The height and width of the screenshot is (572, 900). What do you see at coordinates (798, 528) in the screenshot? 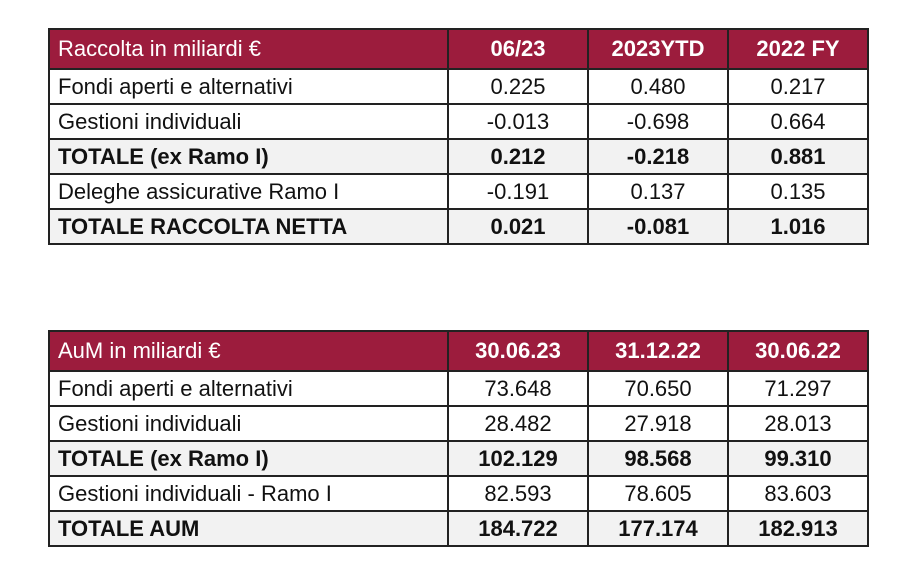
I see `value-cell: 182.913` at bounding box center [798, 528].